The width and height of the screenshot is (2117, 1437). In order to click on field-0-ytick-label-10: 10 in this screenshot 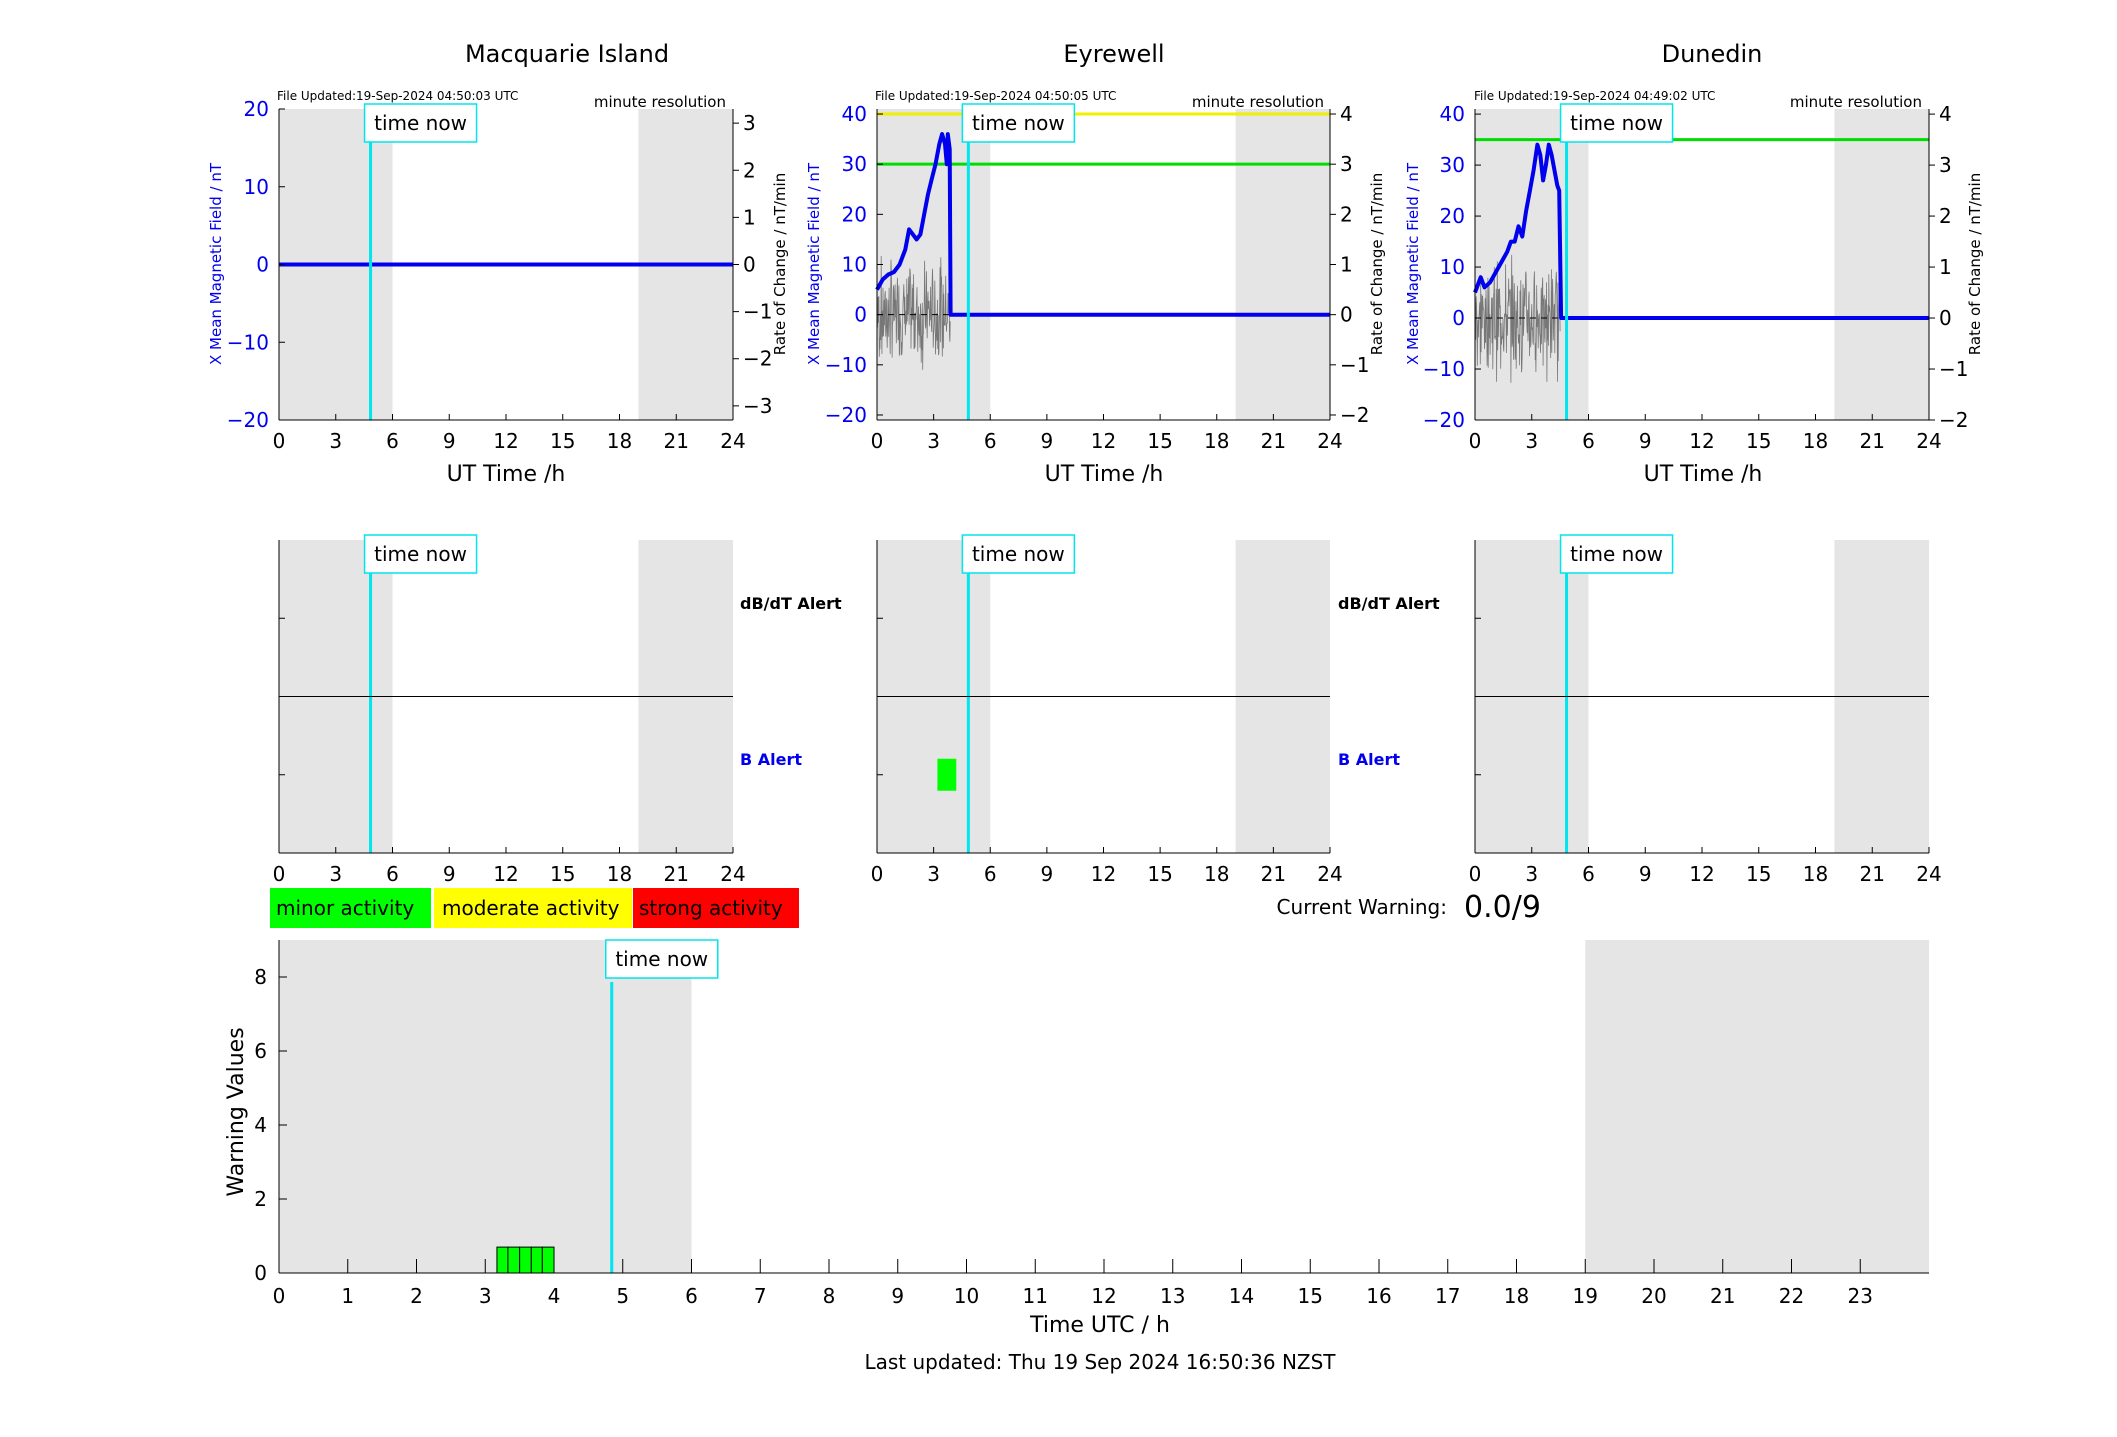, I will do `click(256, 187)`.